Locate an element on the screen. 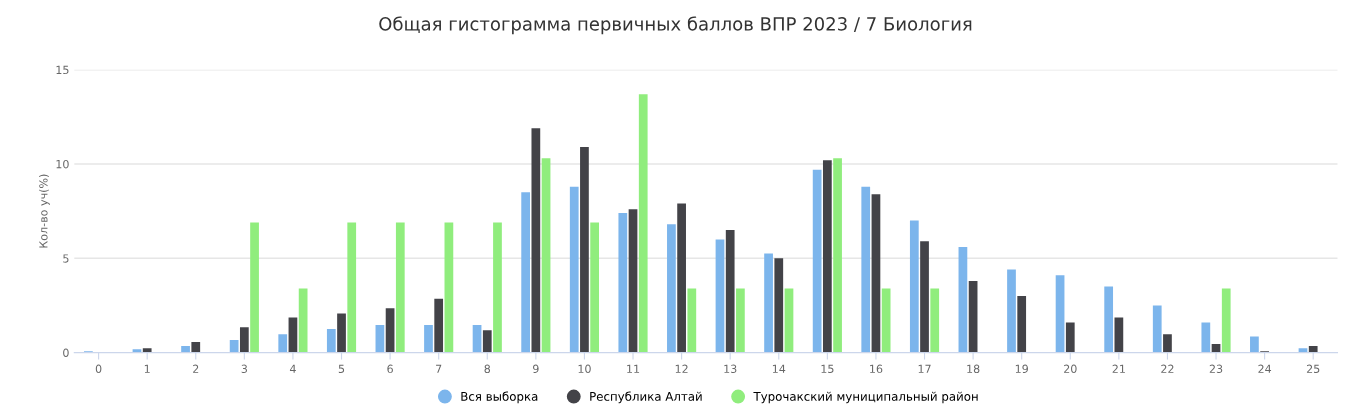 This screenshot has width=1351, height=410. x-tick-label: 13 is located at coordinates (730, 369).